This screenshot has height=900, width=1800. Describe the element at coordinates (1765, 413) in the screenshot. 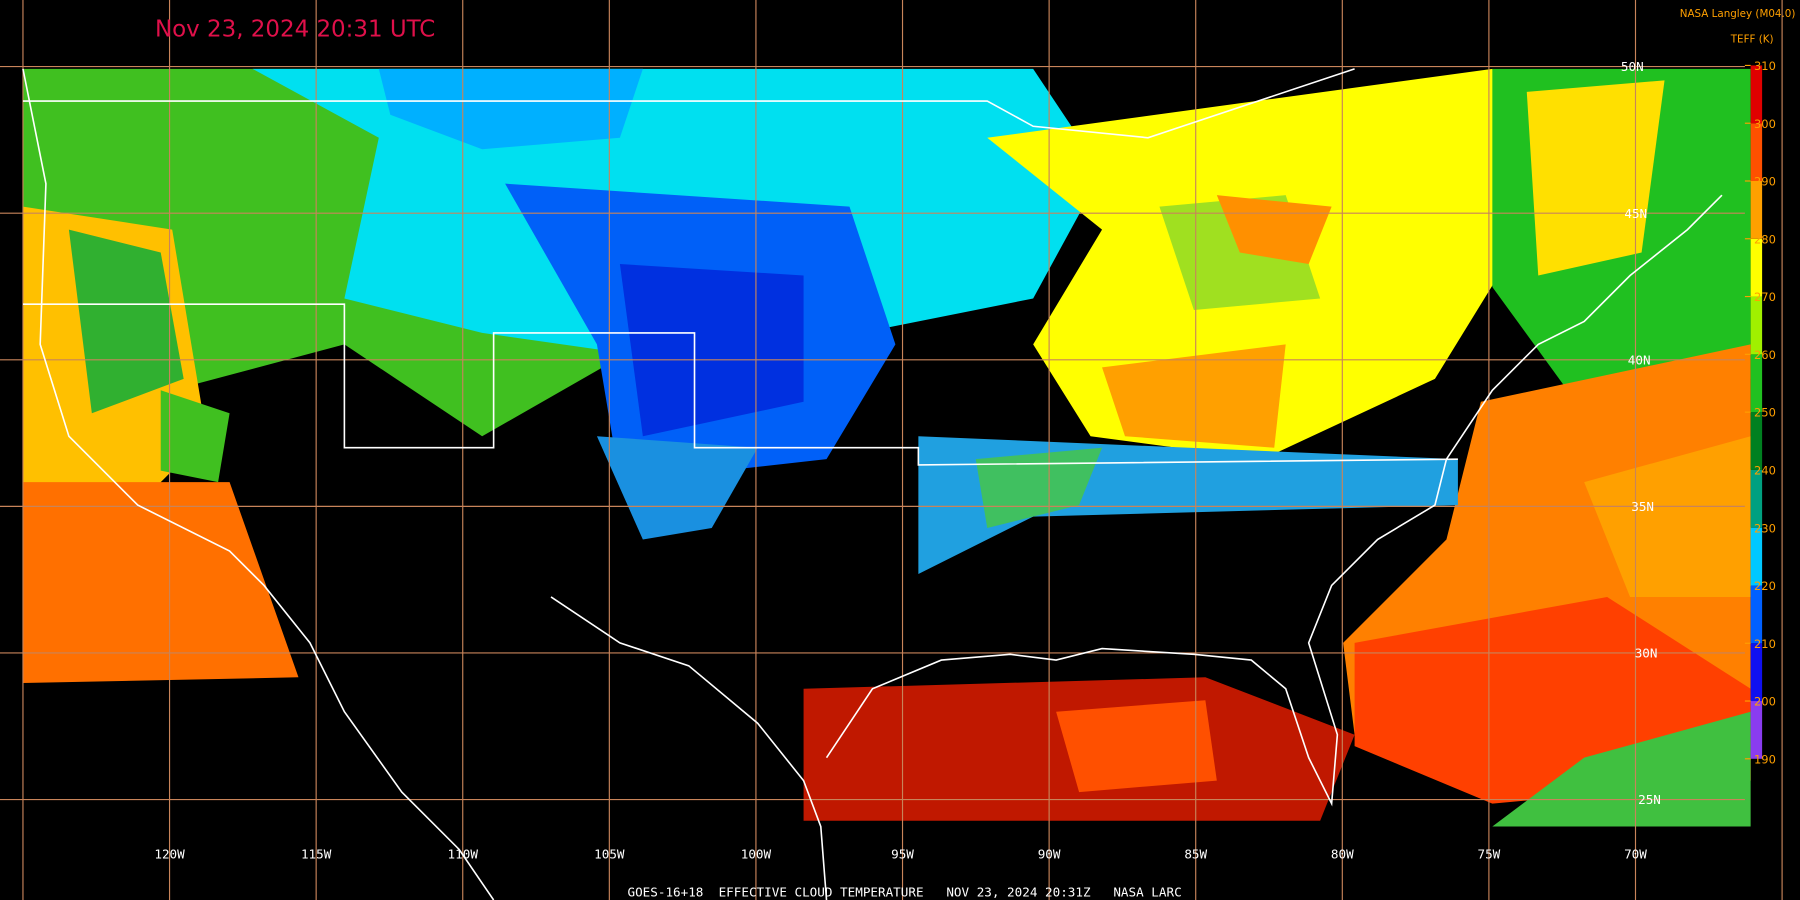

I see `colorbar-tick-label: 250` at that location.